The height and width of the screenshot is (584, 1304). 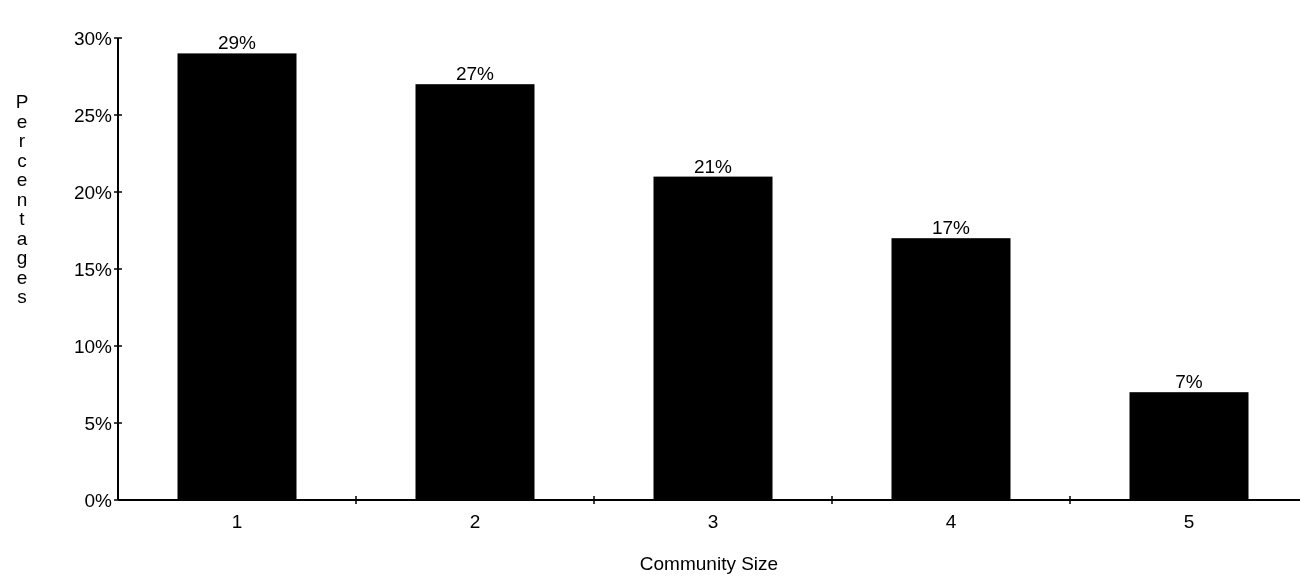 I want to click on x-tick-label: 4, so click(x=951, y=521).